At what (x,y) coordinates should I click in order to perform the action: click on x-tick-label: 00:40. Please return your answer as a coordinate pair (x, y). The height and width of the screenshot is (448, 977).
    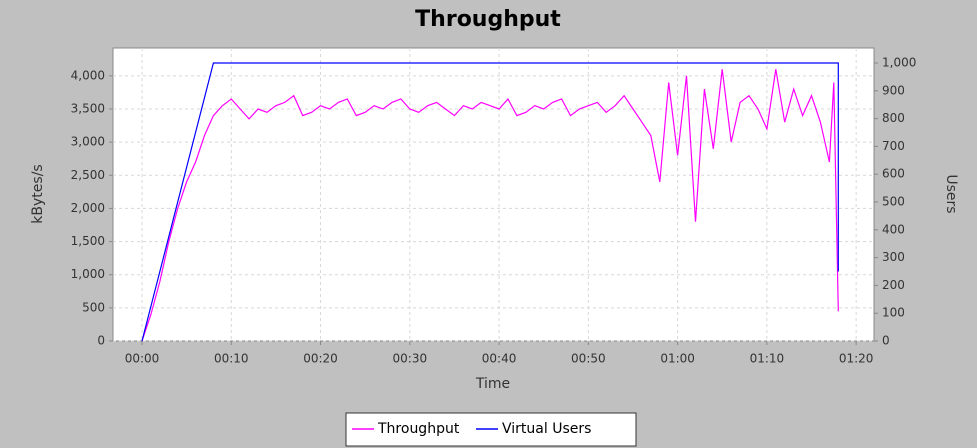
    Looking at the image, I should click on (499, 359).